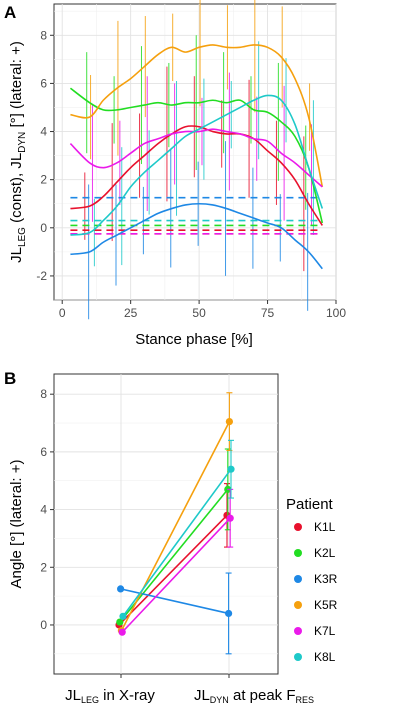  I want to click on legend-label-K3R: K3R, so click(326, 579).